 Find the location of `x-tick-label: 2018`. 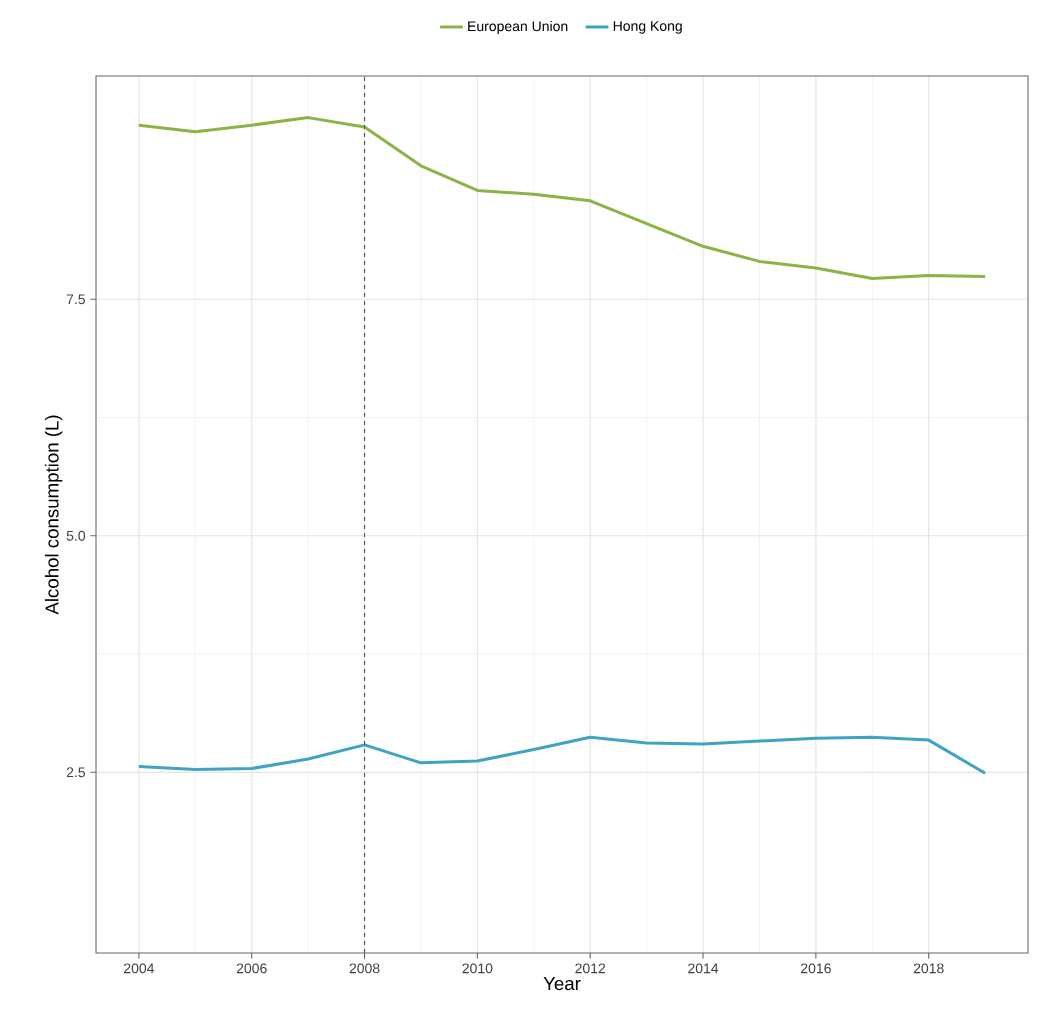

x-tick-label: 2018 is located at coordinates (928, 968).